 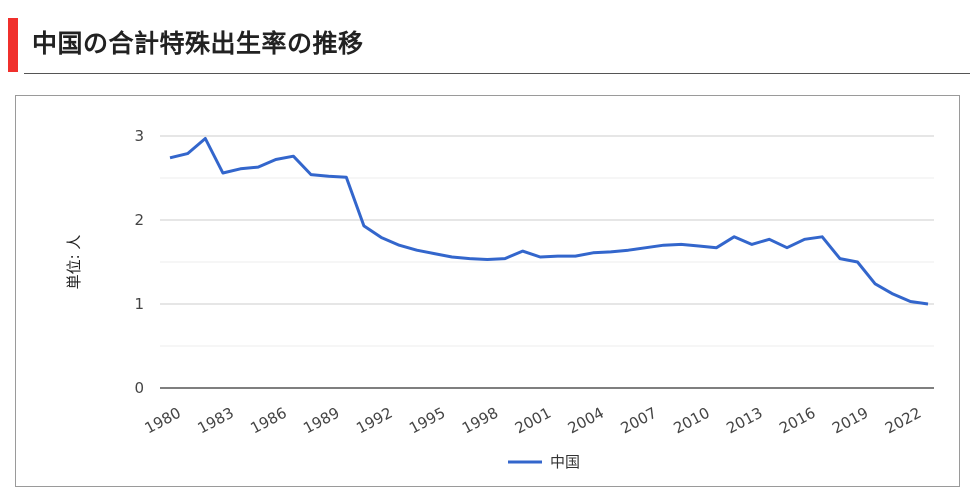 What do you see at coordinates (321, 421) in the screenshot?
I see `x-tick-label: 1989` at bounding box center [321, 421].